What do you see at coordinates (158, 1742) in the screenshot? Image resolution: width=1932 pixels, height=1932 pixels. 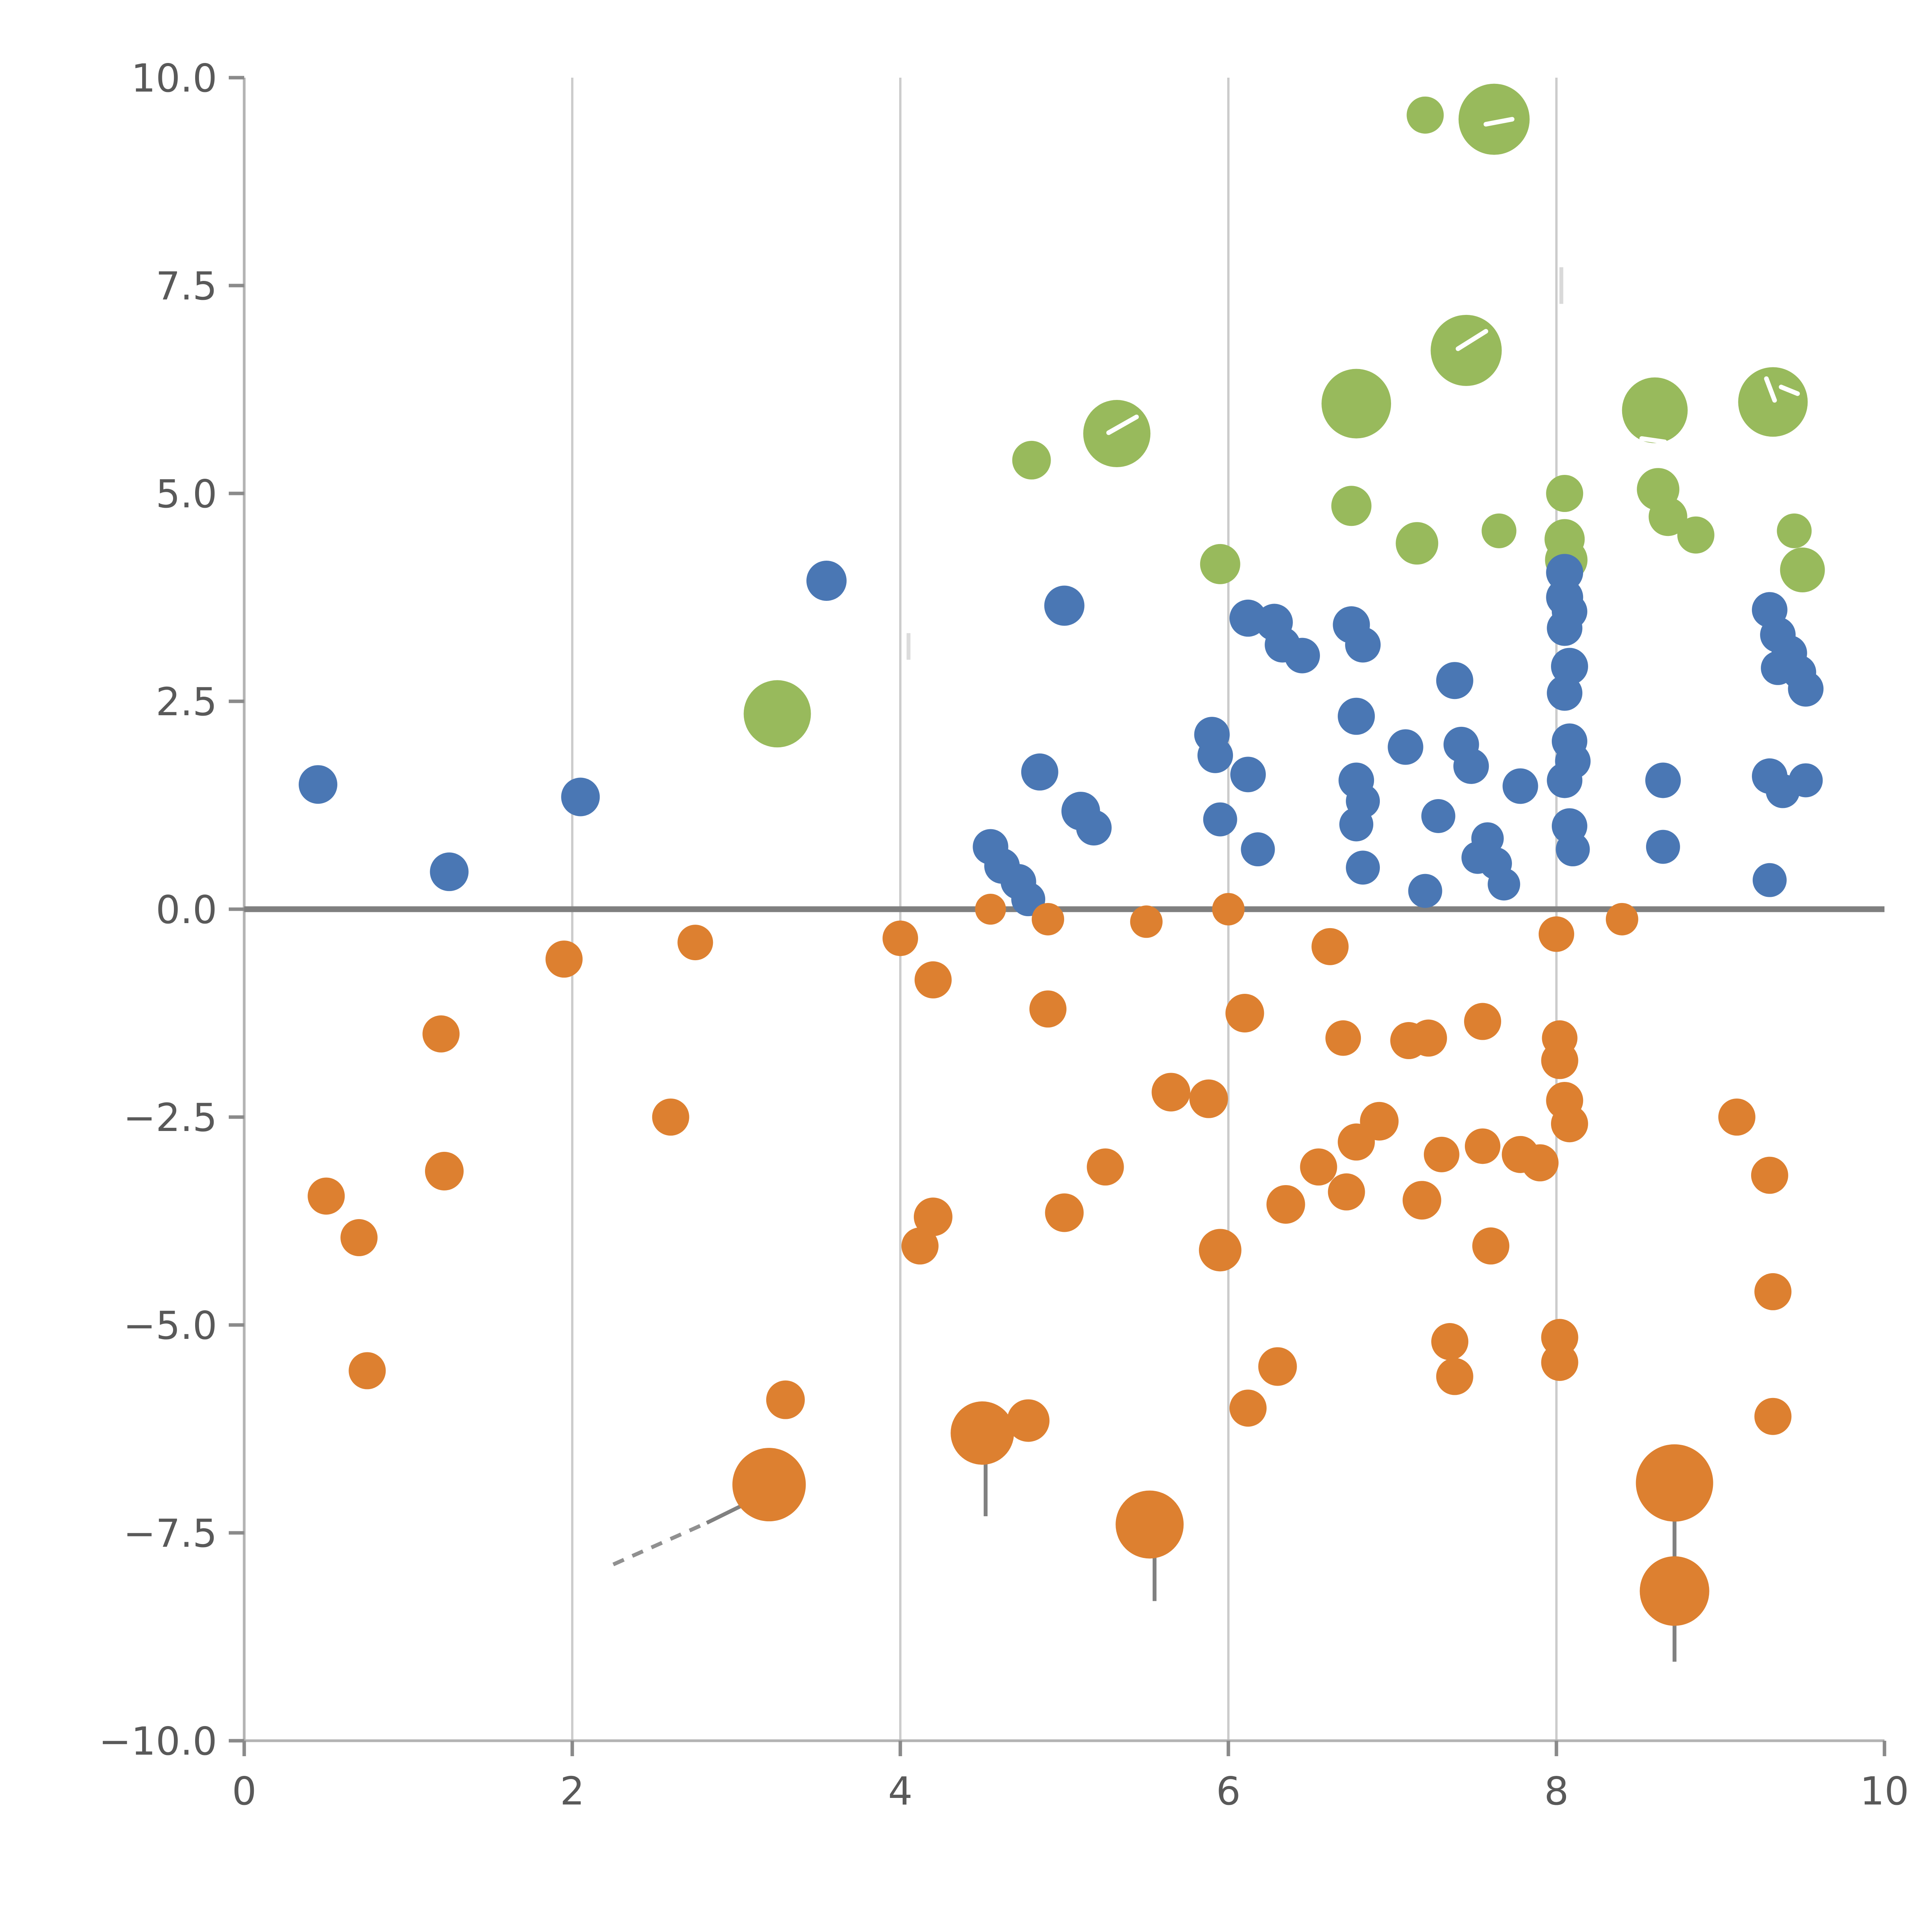 I see `y-tick-label: −10.0` at bounding box center [158, 1742].